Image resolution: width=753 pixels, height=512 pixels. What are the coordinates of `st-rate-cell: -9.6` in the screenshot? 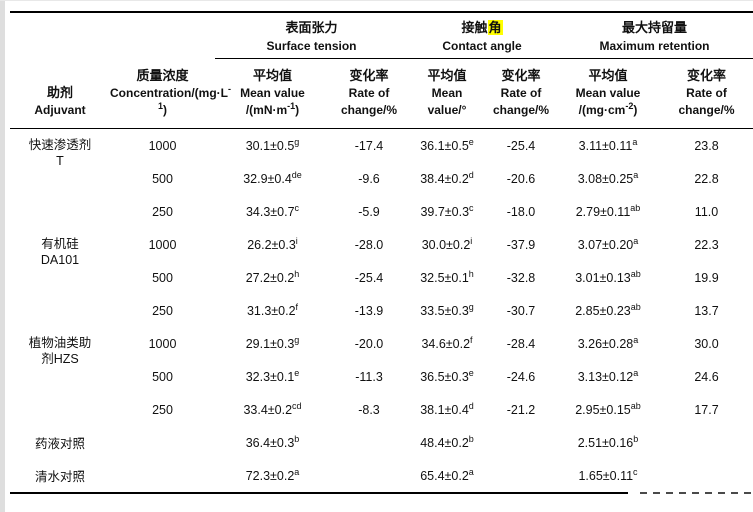 It's located at (369, 178).